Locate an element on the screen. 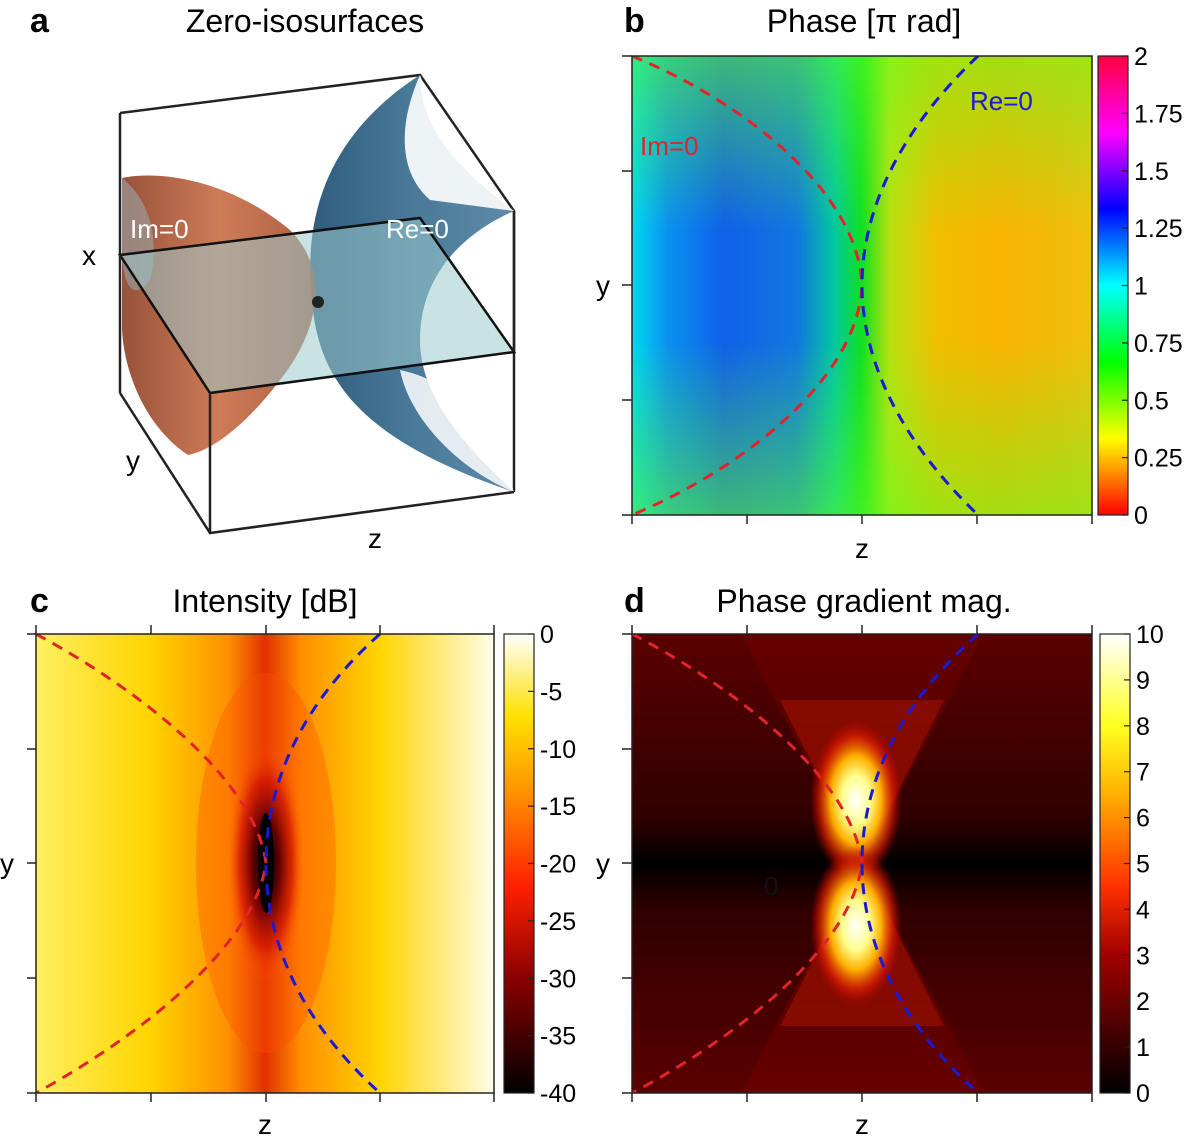 This screenshot has height=1141, width=1200. colorbar-tick-label: 6 is located at coordinates (1143, 819).